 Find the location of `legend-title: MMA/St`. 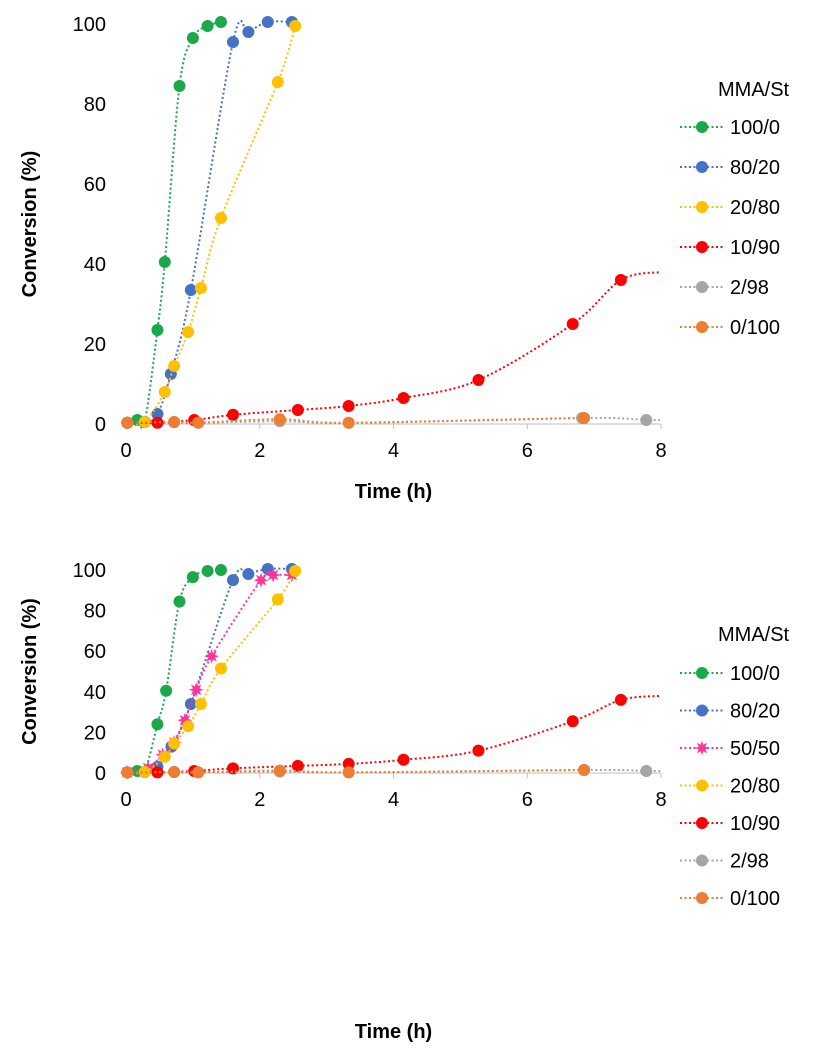

legend-title: MMA/St is located at coordinates (754, 635).